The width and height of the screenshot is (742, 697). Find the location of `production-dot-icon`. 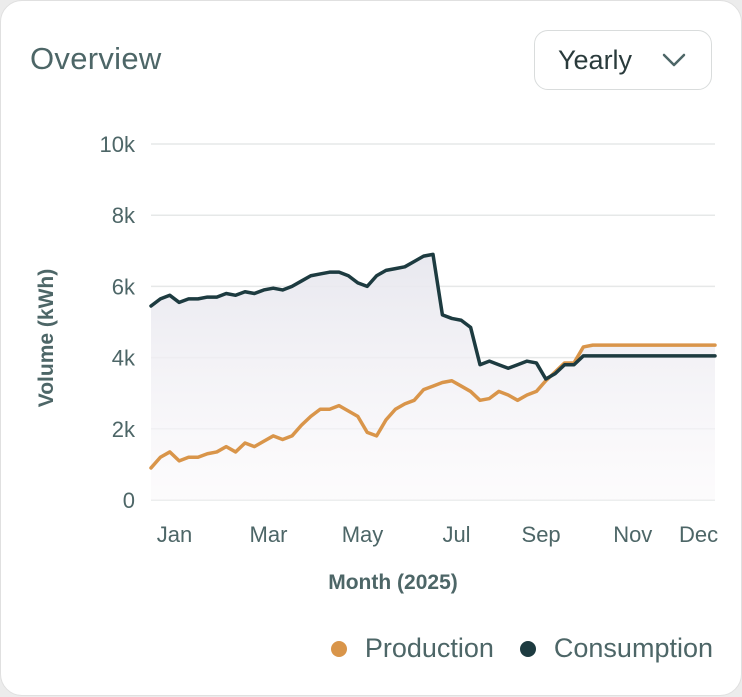

production-dot-icon is located at coordinates (338, 648).